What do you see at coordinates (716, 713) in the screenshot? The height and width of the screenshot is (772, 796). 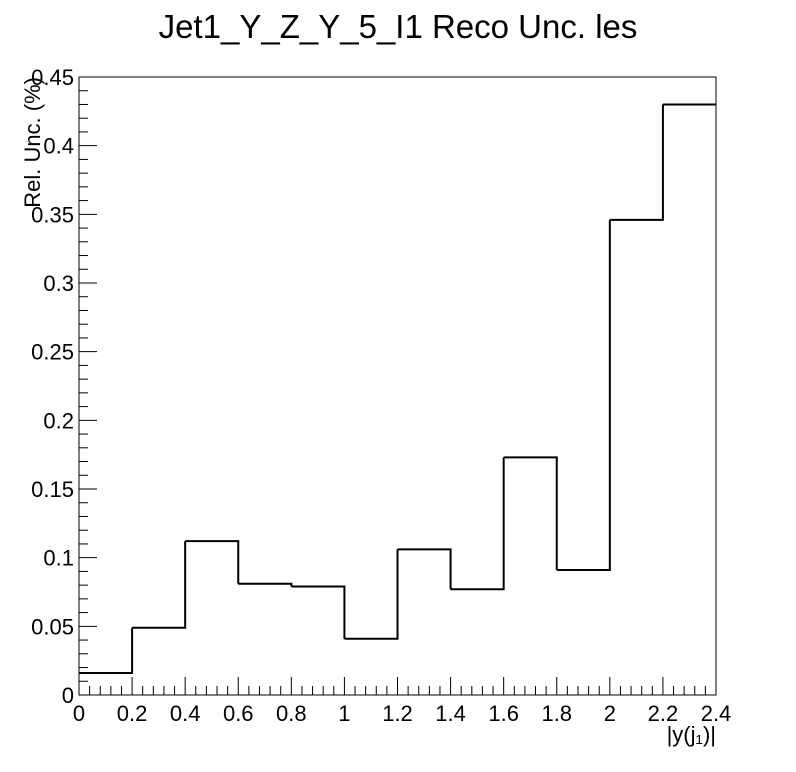 I see `x-tick-label: 2.4` at bounding box center [716, 713].